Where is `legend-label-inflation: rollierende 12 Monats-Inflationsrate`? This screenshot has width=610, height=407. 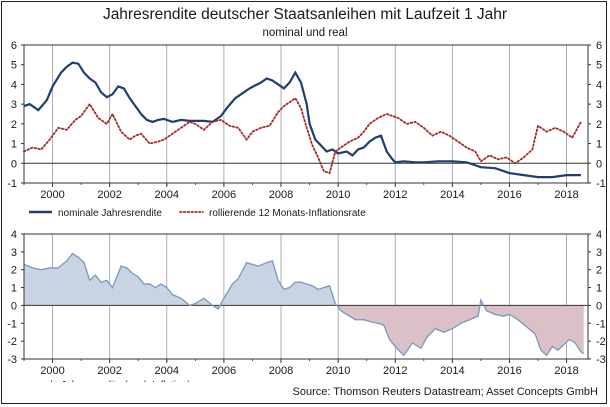 legend-label-inflation: rollierende 12 Monats-Inflationsrate is located at coordinates (287, 213).